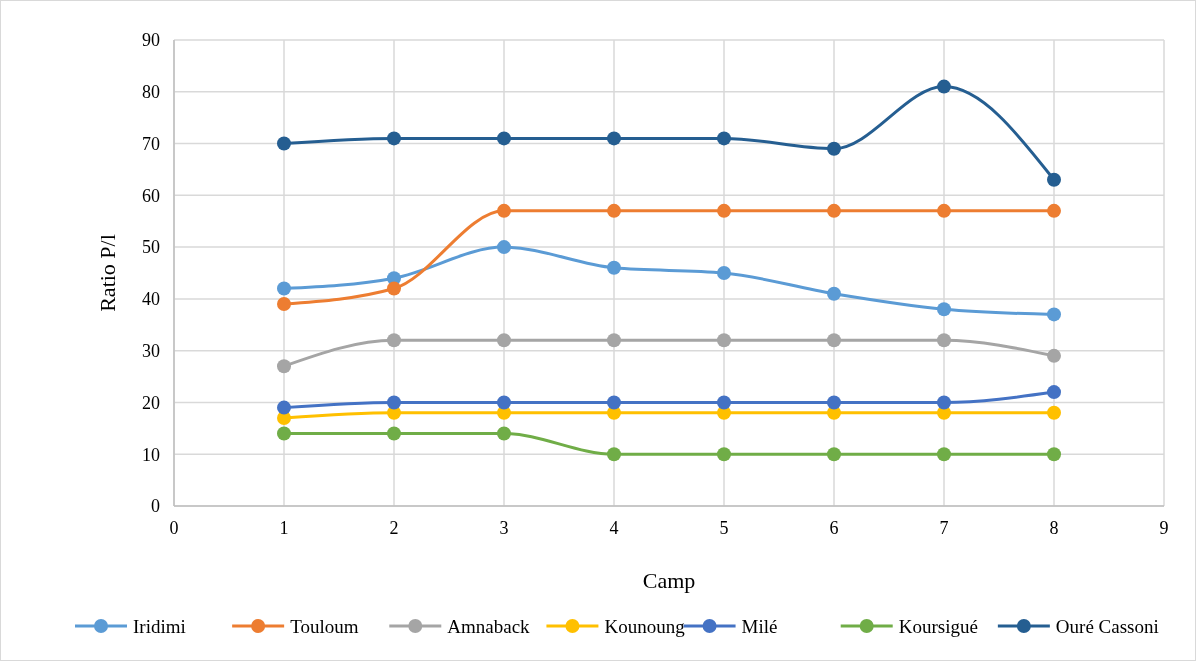  What do you see at coordinates (489, 626) in the screenshot?
I see `legend-label: Amnaback` at bounding box center [489, 626].